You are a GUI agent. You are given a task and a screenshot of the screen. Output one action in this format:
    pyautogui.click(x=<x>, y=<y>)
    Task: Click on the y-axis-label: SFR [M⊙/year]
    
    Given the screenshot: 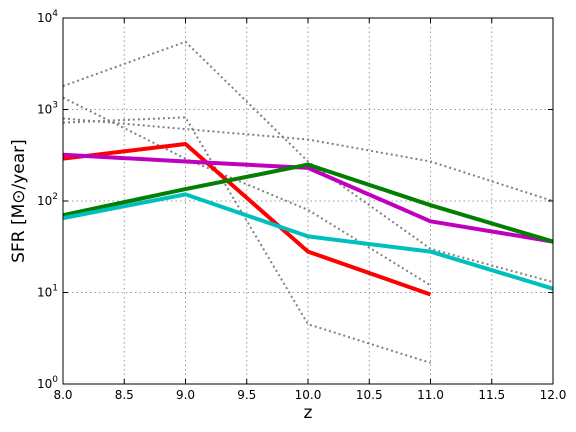 What is the action you would take?
    pyautogui.click(x=19, y=201)
    